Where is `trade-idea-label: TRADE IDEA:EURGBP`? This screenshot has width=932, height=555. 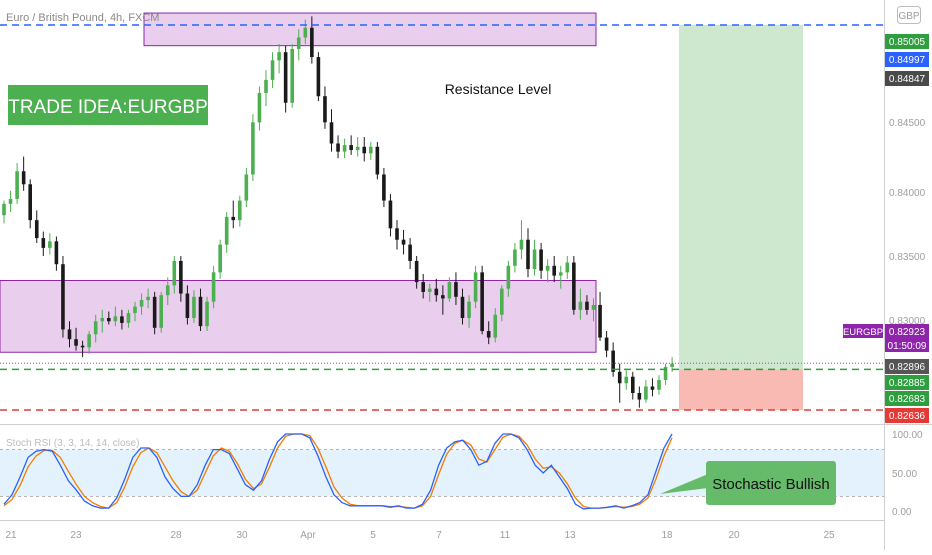
trade-idea-label: TRADE IDEA:EURGBP is located at coordinates (108, 105).